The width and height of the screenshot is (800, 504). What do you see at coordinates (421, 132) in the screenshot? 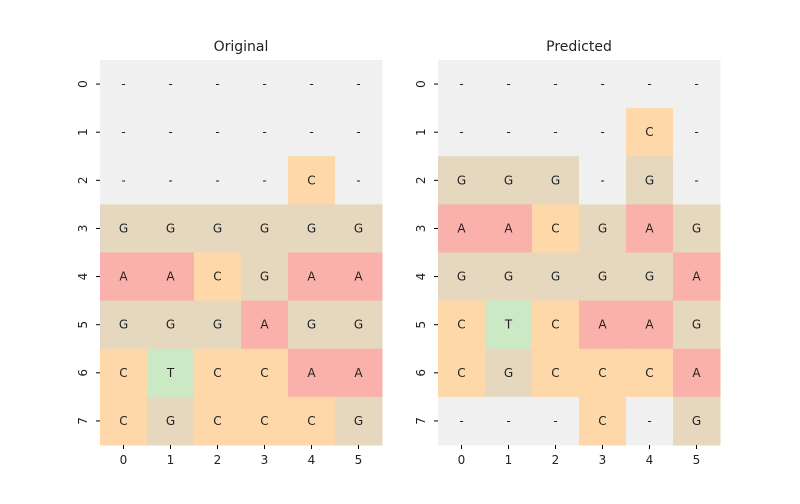
I see `y-tick-label: 1` at bounding box center [421, 132].